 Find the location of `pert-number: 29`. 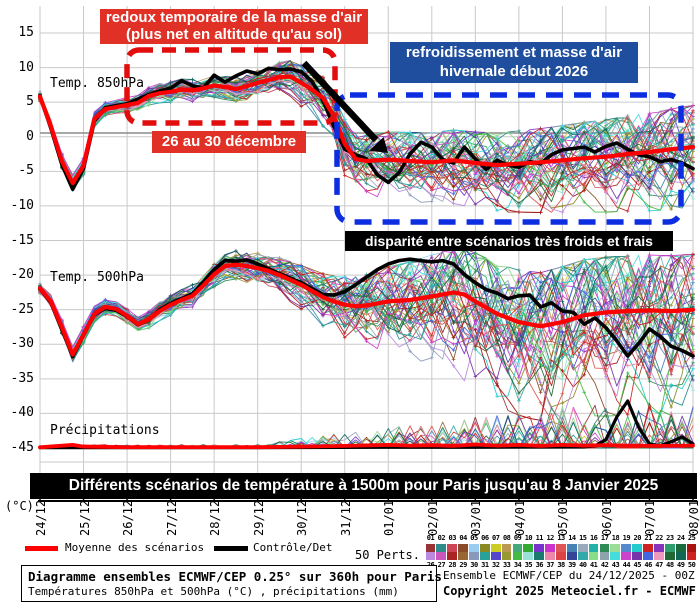

pert-number: 29 is located at coordinates (463, 565).